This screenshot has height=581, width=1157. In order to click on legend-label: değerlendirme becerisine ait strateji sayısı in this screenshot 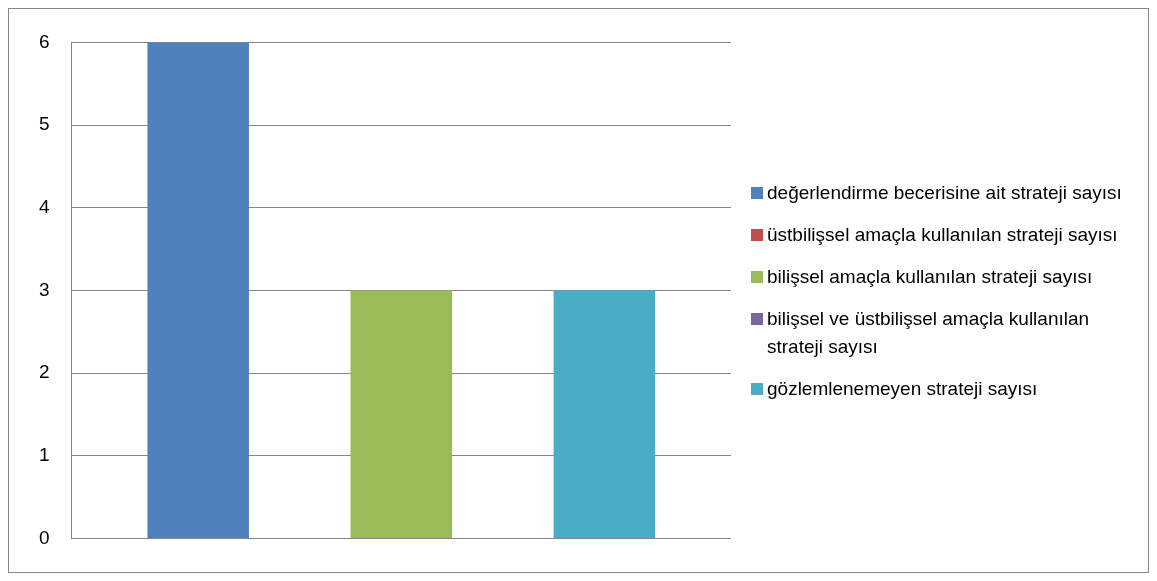, I will do `click(944, 192)`.